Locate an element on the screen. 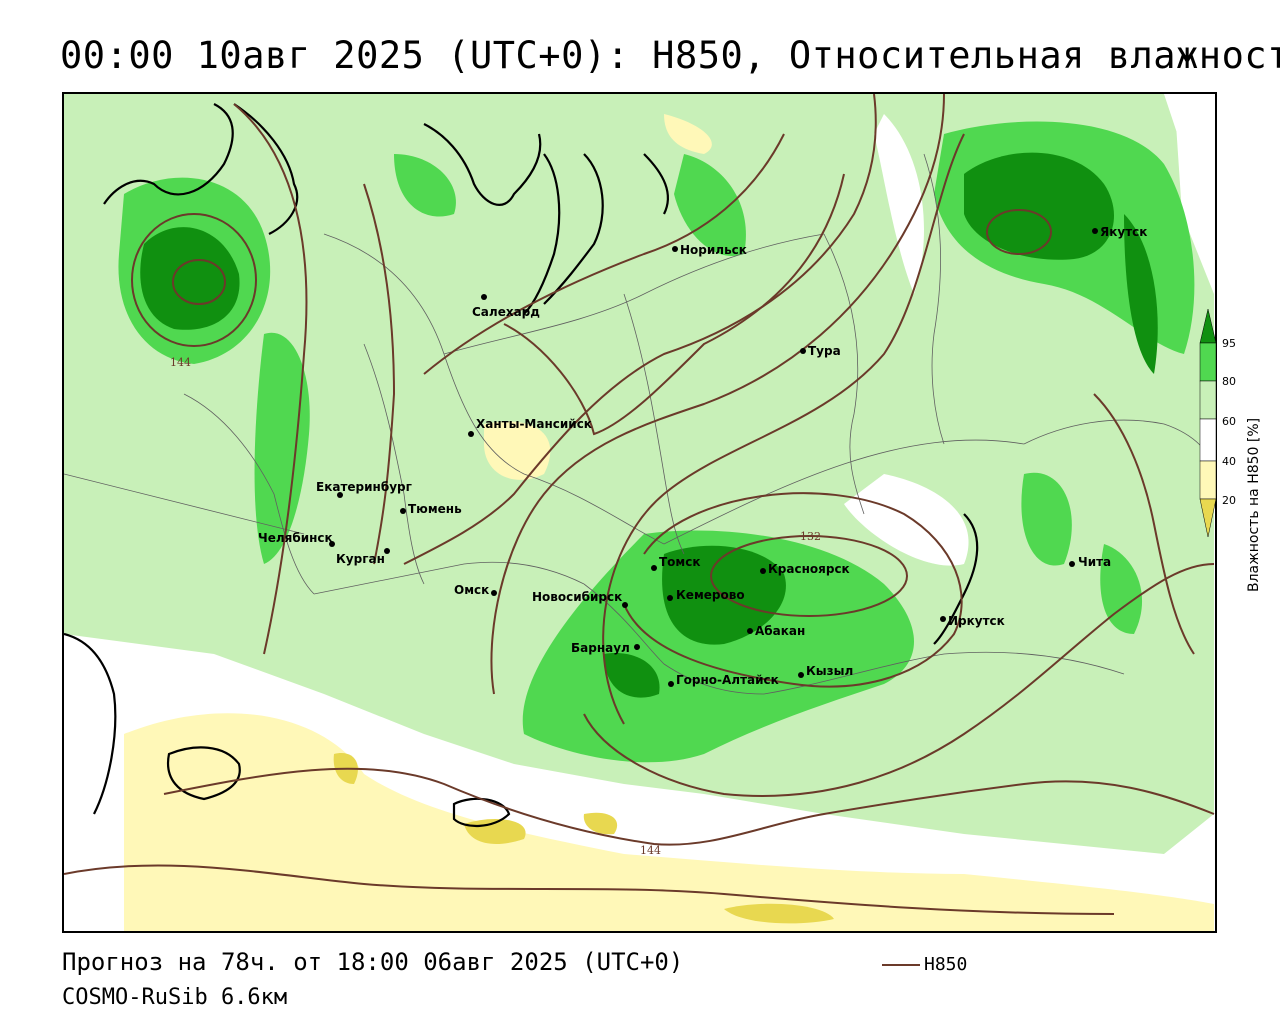  city-chita: Чита is located at coordinates (1094, 562).